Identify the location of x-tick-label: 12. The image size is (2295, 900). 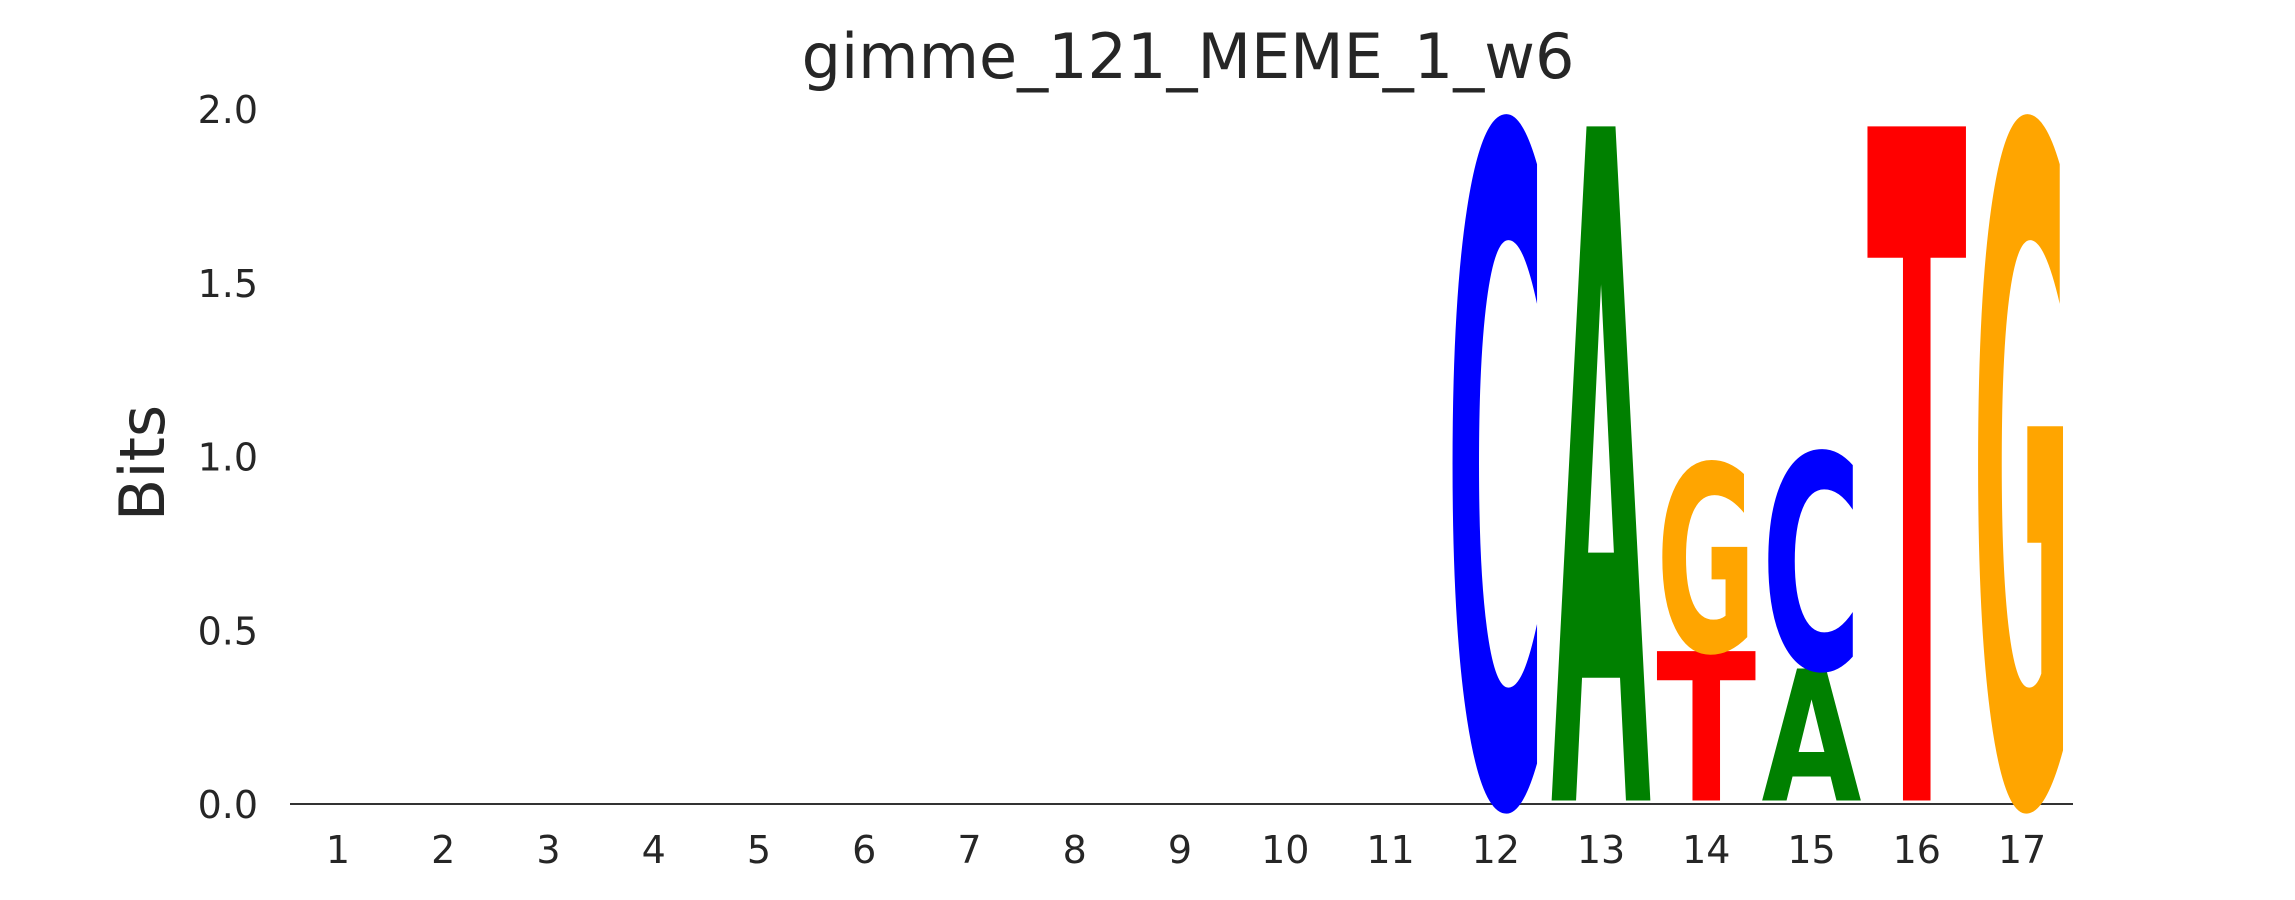
(1496, 850).